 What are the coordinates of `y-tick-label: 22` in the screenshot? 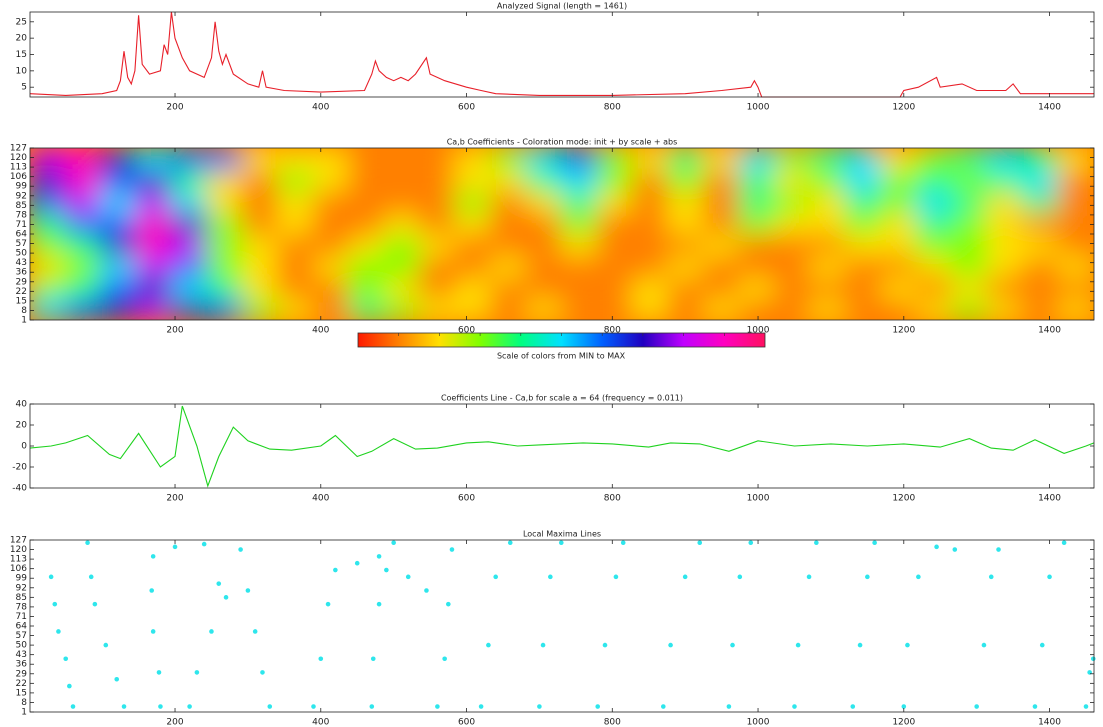 It's located at (21, 292).